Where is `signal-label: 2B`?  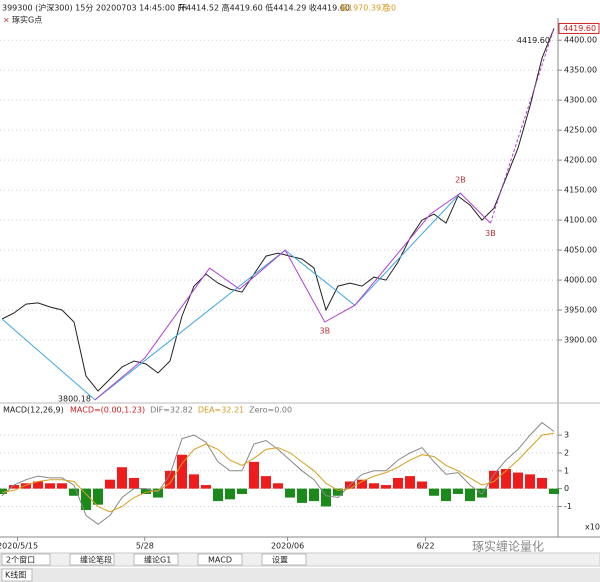
signal-label: 2B is located at coordinates (460, 179).